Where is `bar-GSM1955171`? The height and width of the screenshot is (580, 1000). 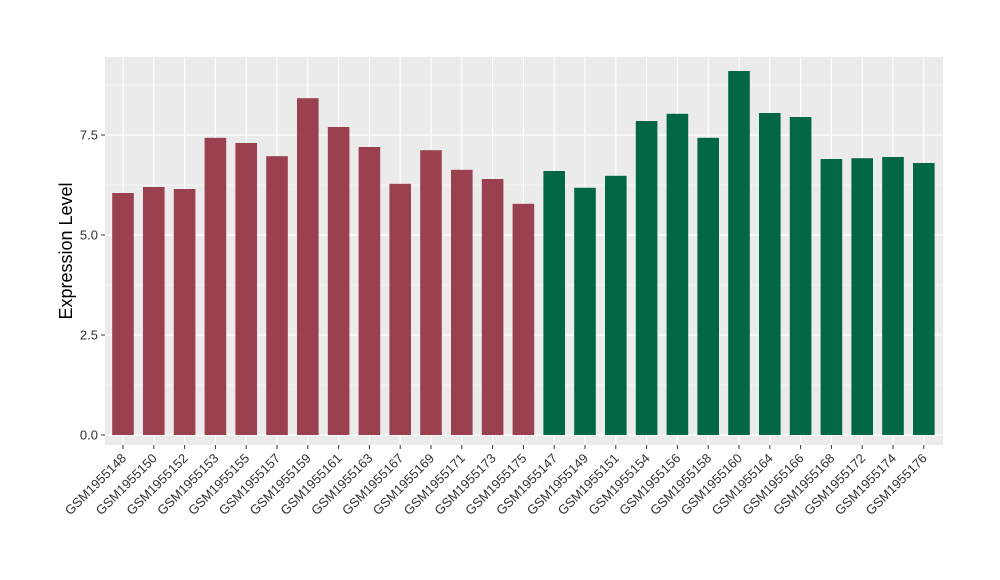
bar-GSM1955171 is located at coordinates (462, 302).